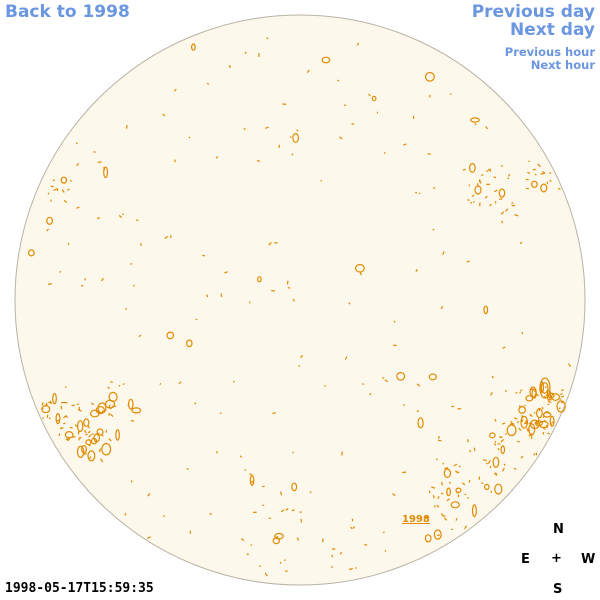 The height and width of the screenshot is (600, 600). I want to click on compass-south: S, so click(558, 589).